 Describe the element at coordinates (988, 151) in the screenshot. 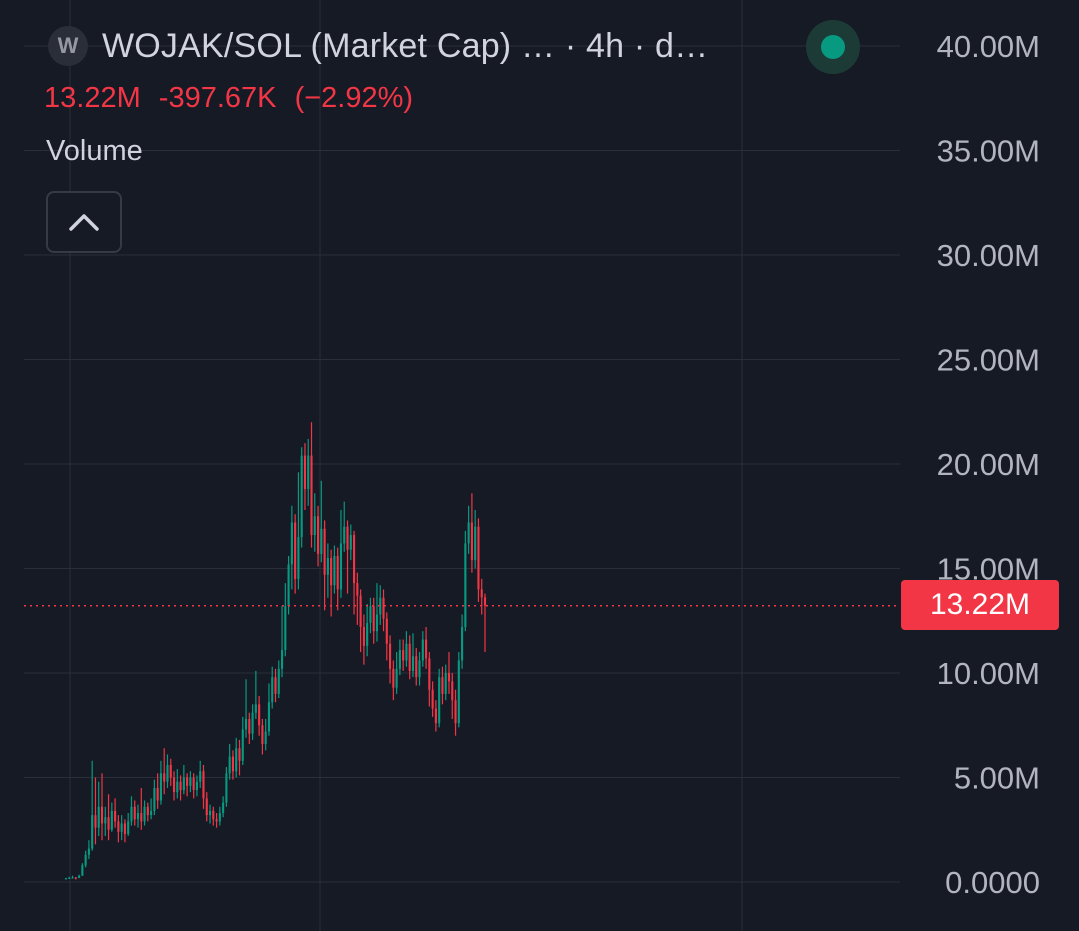

I see `y-tick-label: 35.00M` at that location.